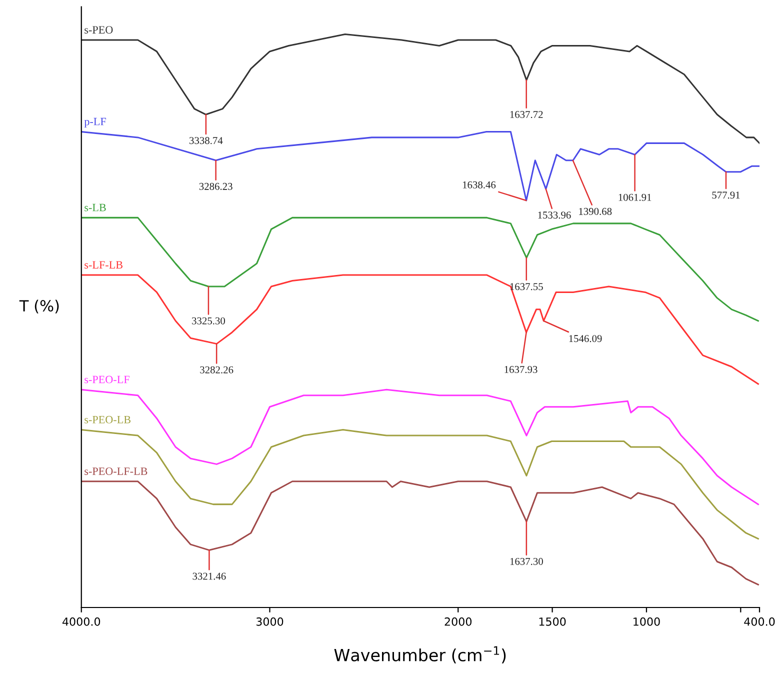 The width and height of the screenshot is (775, 675). I want to click on annotation: 1637.72, so click(526, 114).